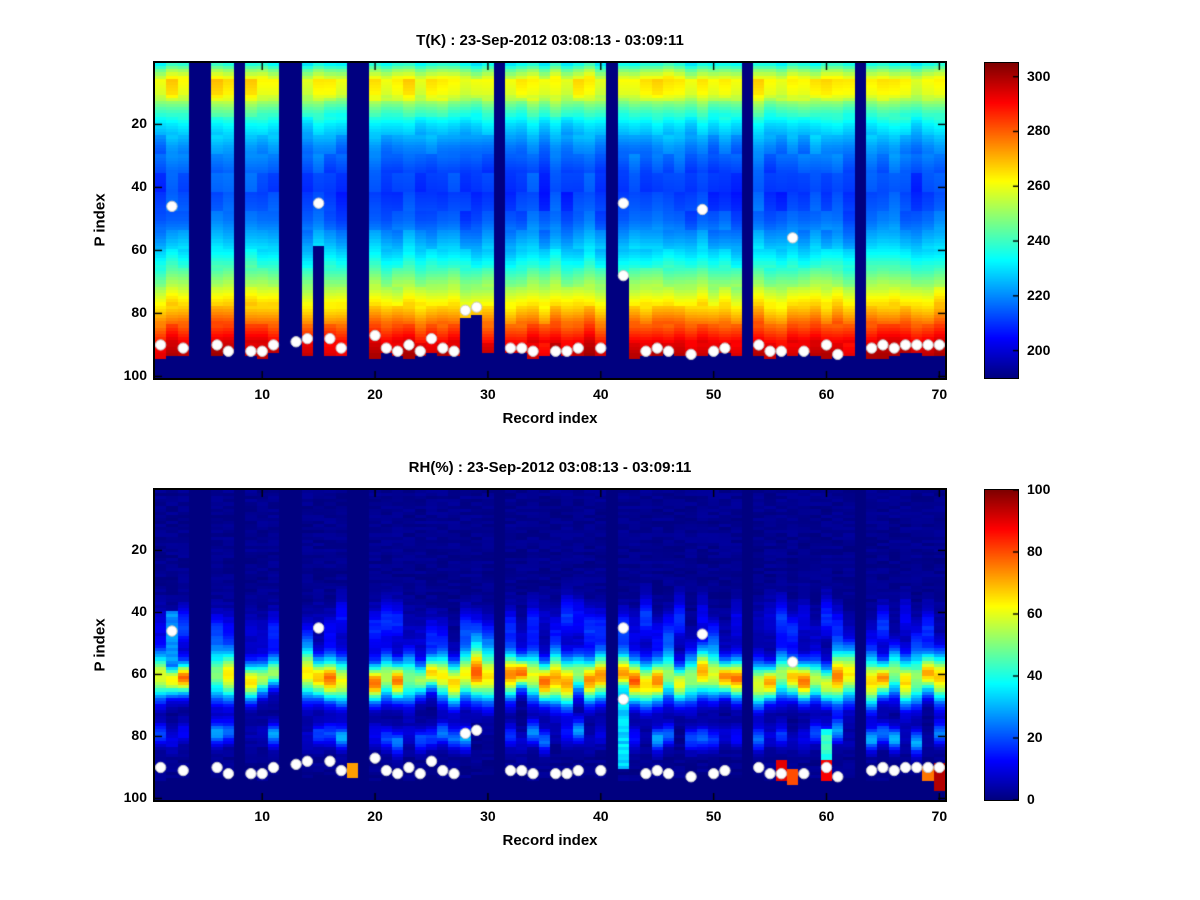 This screenshot has height=900, width=1200. Describe the element at coordinates (1039, 294) in the screenshot. I see `colorbar-tick-label: 220` at that location.